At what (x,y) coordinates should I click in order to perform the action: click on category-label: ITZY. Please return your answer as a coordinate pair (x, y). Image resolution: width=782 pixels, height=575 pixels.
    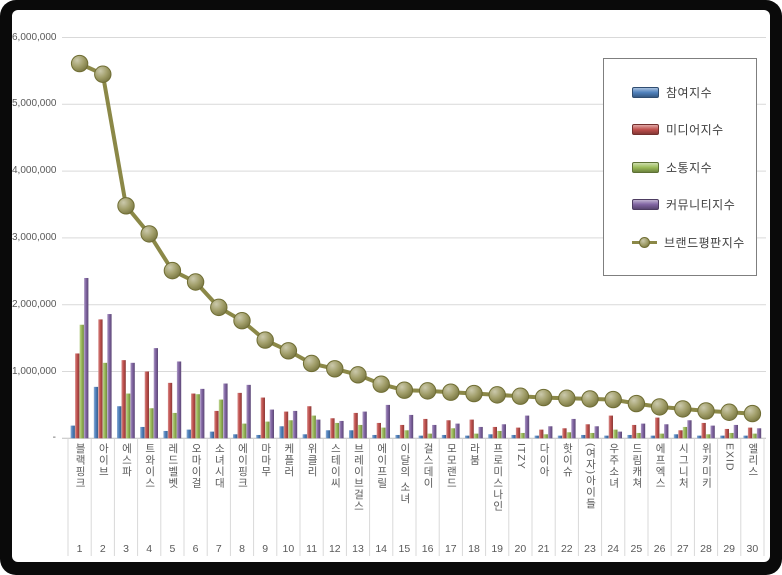
    Looking at the image, I should click on (520, 491).